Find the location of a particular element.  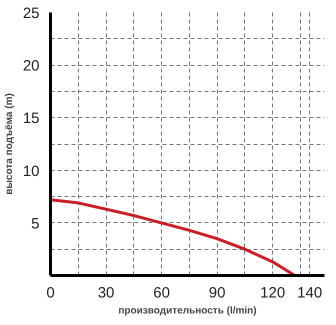

y-tick-label: 5 is located at coordinates (35, 223).